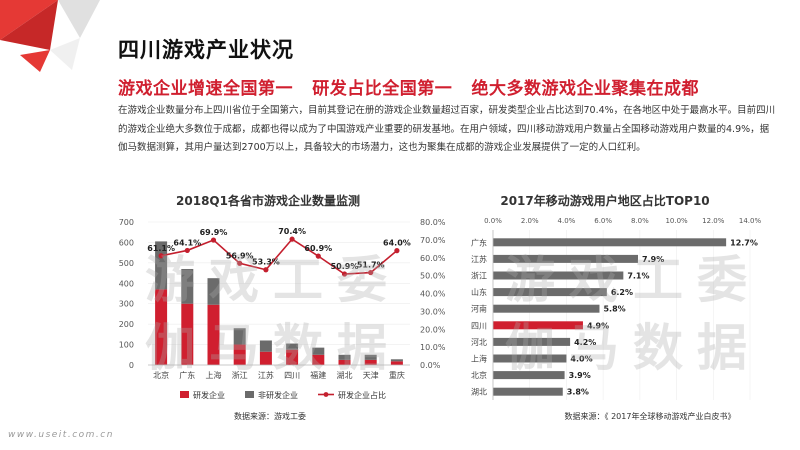 Image resolution: width=800 pixels, height=450 pixels. I want to click on rd-share-label-4: 53.3%, so click(266, 262).